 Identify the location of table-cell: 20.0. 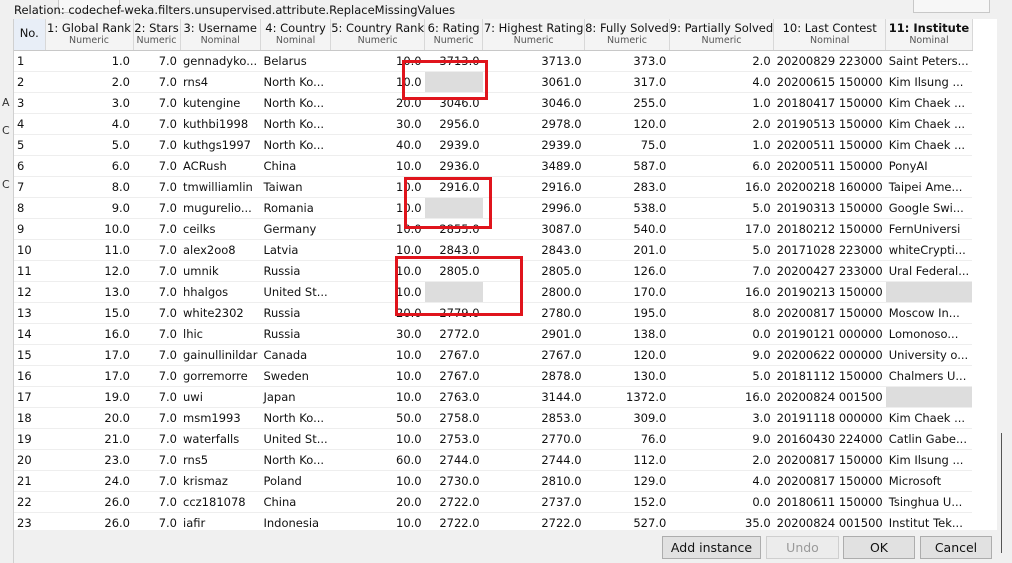
(377, 313).